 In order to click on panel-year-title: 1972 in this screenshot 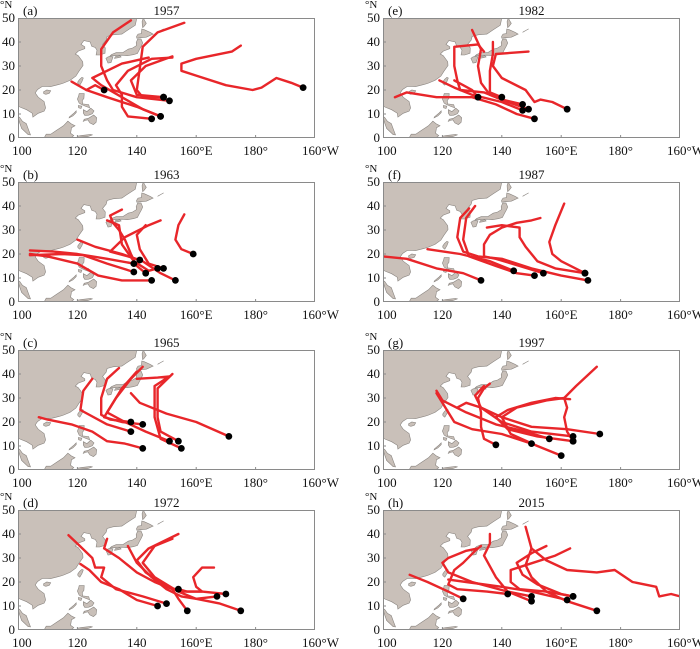, I will do `click(166, 502)`.